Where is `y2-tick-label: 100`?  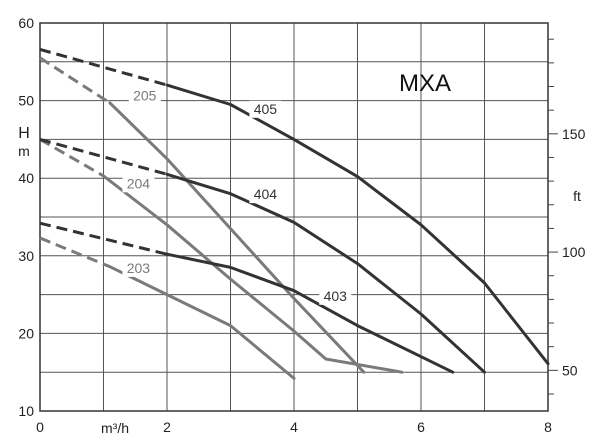 y2-tick-label: 100 is located at coordinates (574, 252).